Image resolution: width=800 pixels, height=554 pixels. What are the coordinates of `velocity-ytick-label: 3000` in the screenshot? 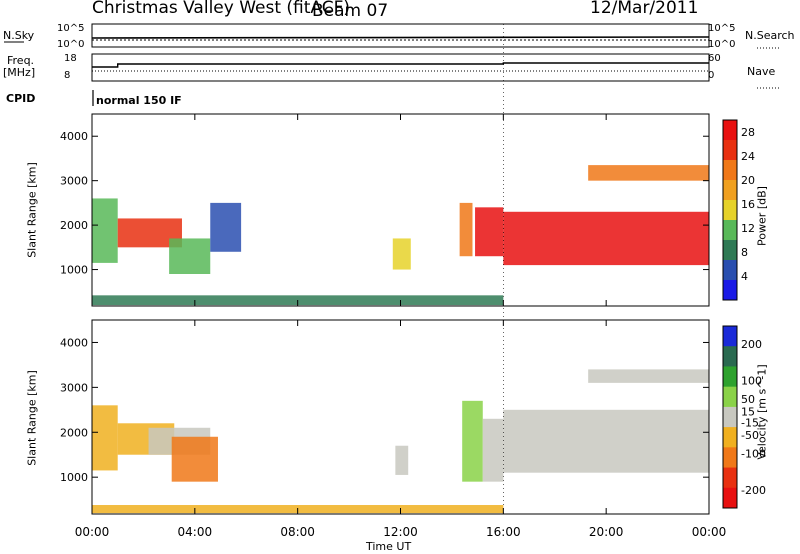 It's located at (74, 387).